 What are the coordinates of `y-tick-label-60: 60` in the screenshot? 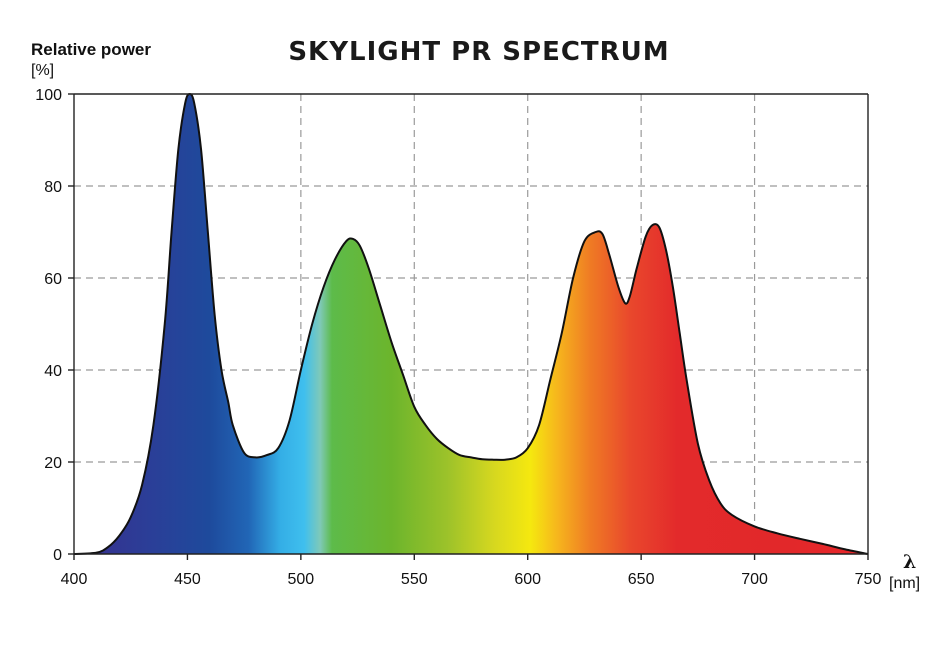 It's located at (53, 279).